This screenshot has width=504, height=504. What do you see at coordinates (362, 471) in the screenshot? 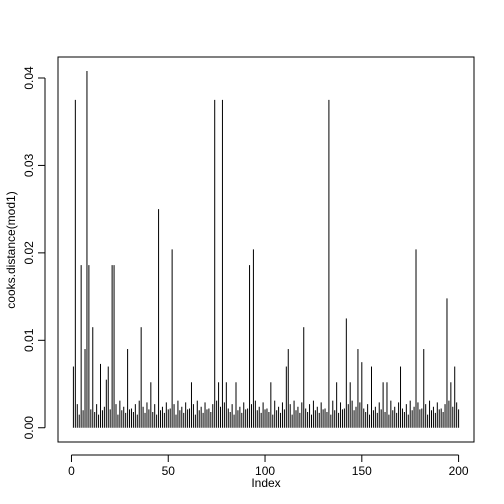
I see `x-tick-label: 150` at bounding box center [362, 471].